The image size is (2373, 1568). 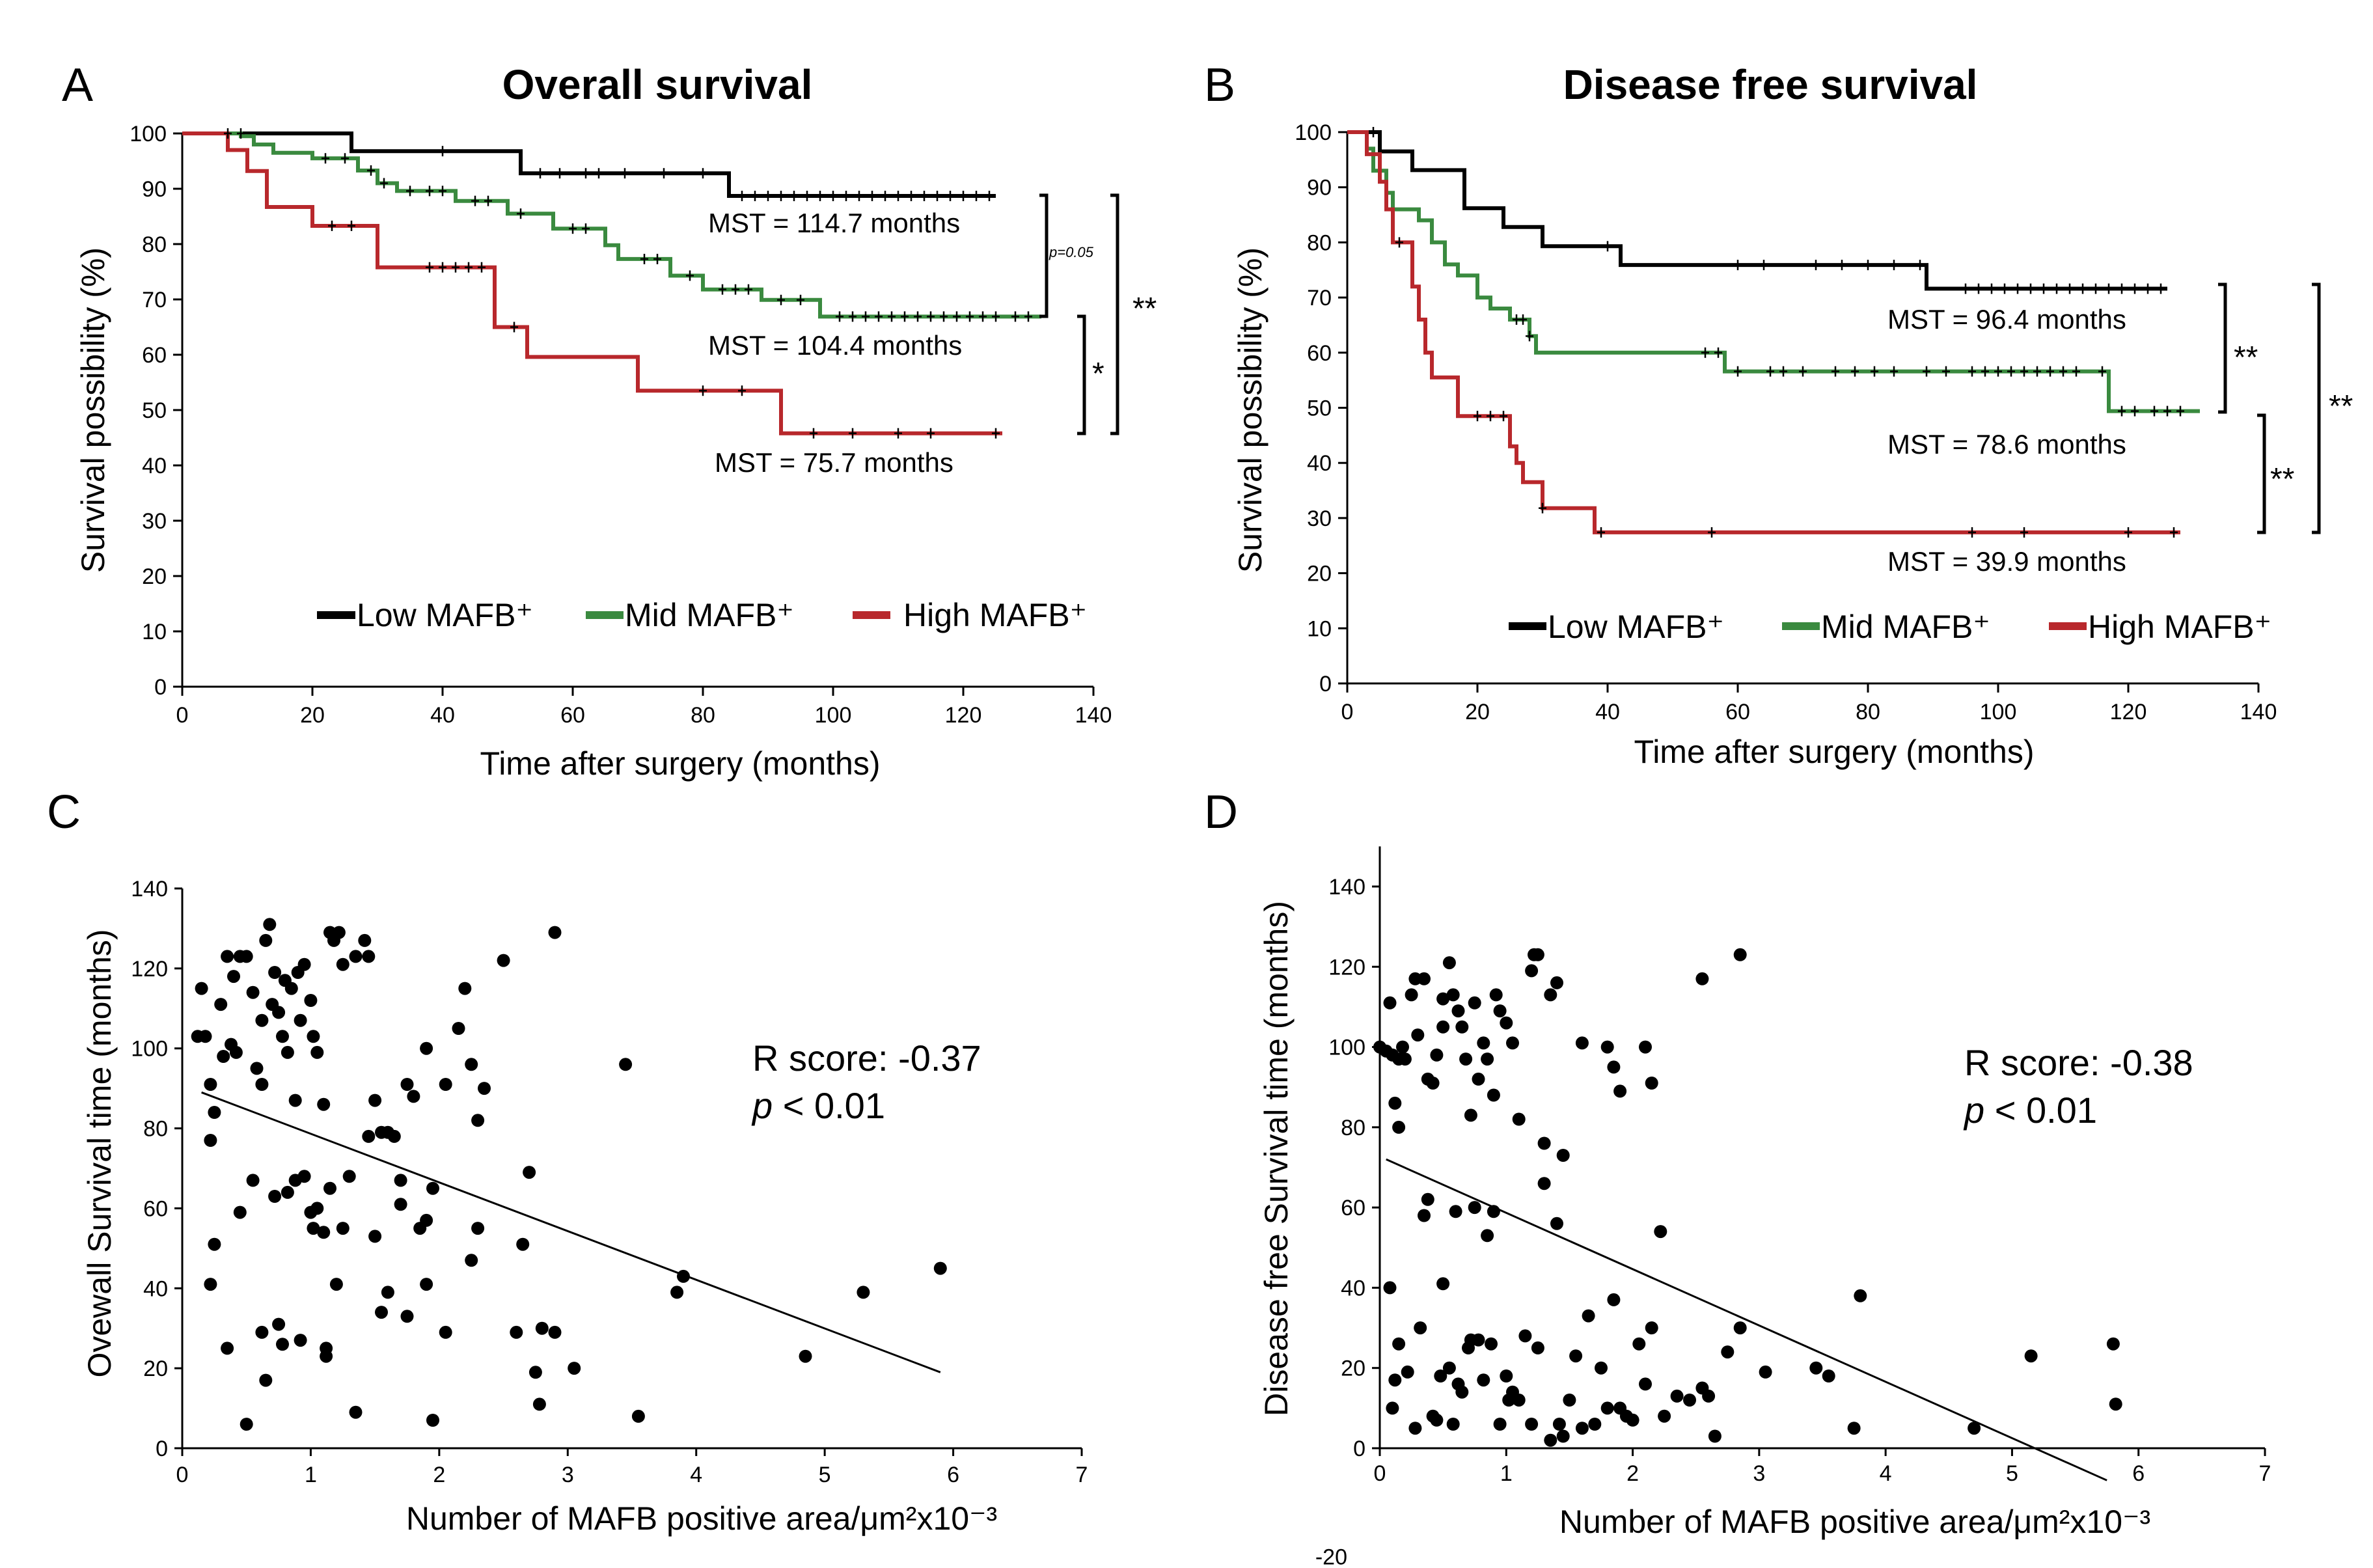 What do you see at coordinates (1331, 1556) in the screenshot?
I see `y-tick-label-d: -20` at bounding box center [1331, 1556].